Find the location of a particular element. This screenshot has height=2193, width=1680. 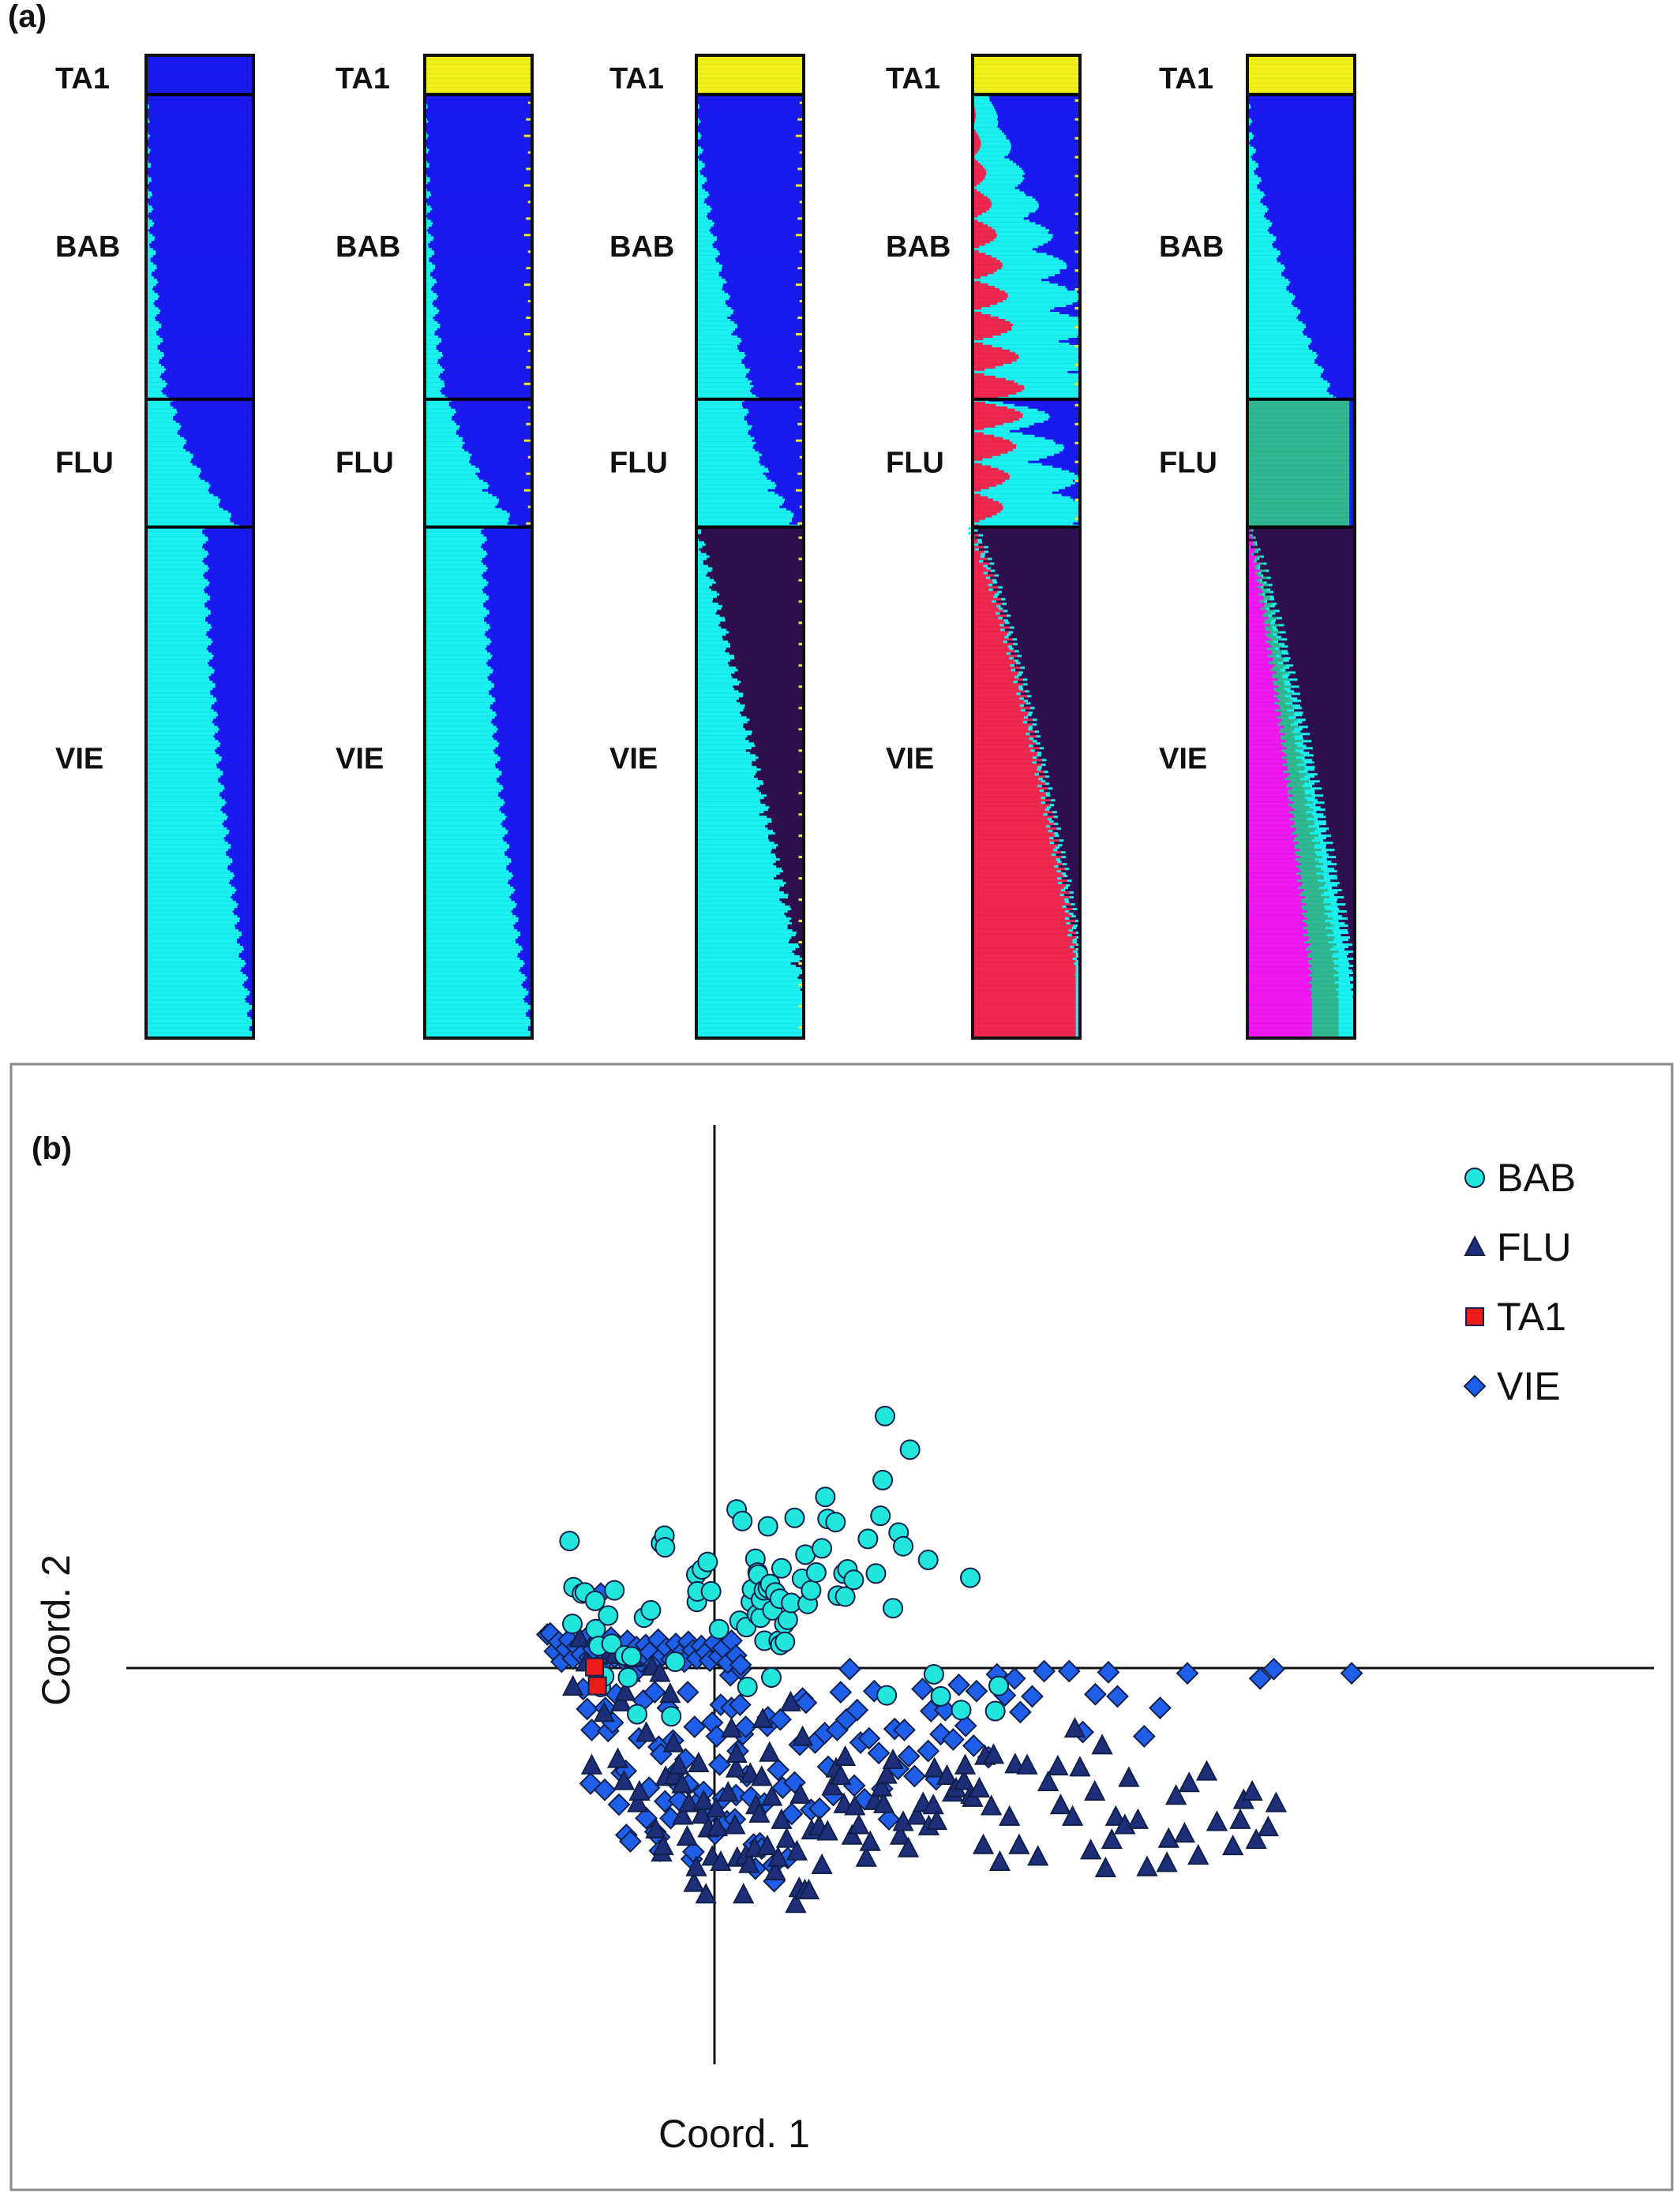

column-frame is located at coordinates (1026, 547).